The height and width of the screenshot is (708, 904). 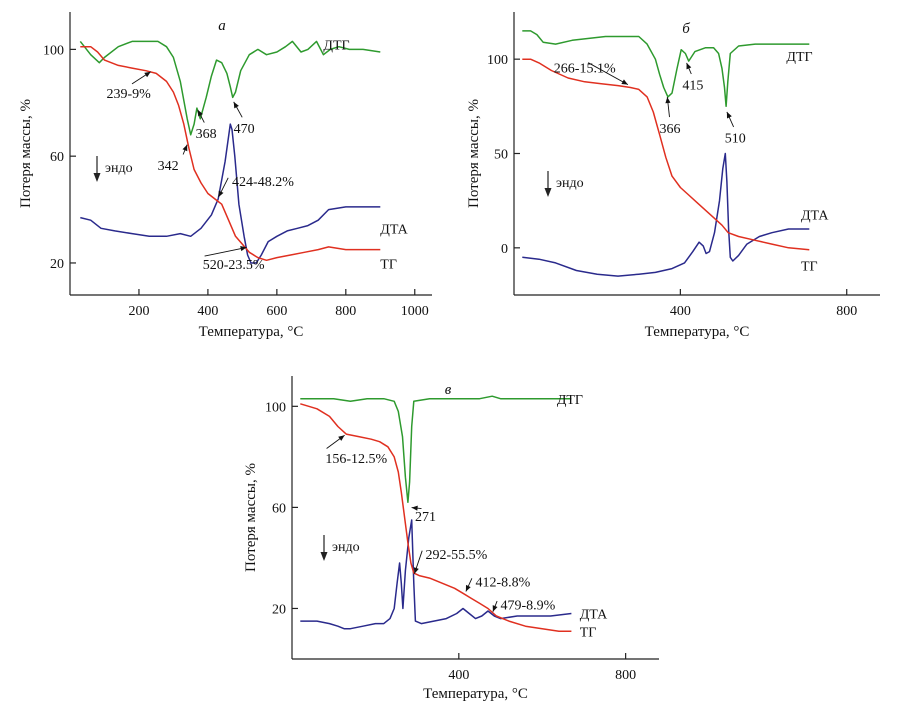 What do you see at coordinates (504, 249) in the screenshot?
I see `y-tick-label: 0` at bounding box center [504, 249].